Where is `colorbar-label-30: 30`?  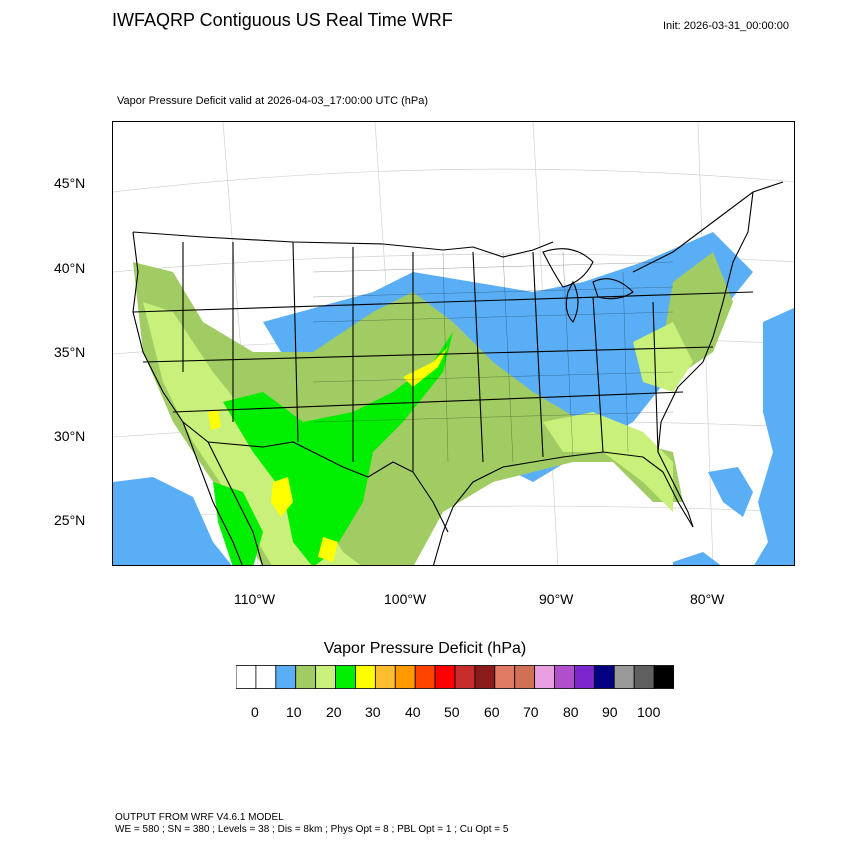
colorbar-label-30: 30 is located at coordinates (373, 712).